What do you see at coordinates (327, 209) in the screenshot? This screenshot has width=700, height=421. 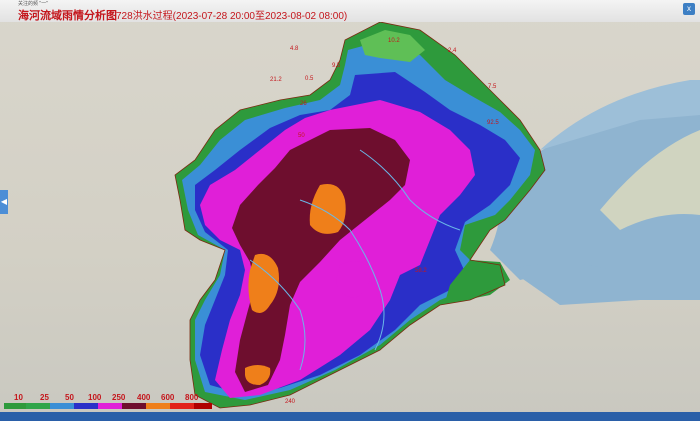 I see `zone-orange-north` at bounding box center [327, 209].